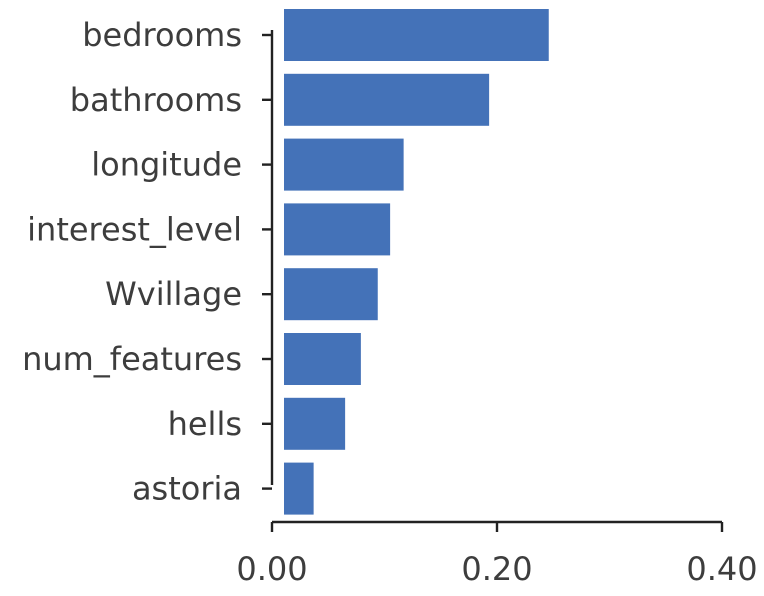  What do you see at coordinates (496, 569) in the screenshot?
I see `x-tick-label-1: 0.20` at bounding box center [496, 569].